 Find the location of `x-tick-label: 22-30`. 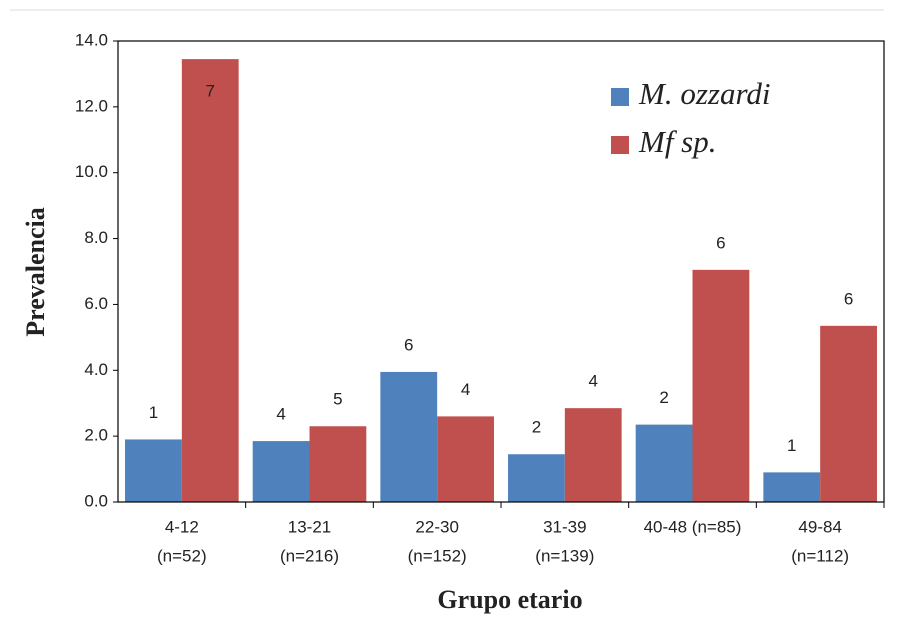

x-tick-label: 22-30 is located at coordinates (436, 526).